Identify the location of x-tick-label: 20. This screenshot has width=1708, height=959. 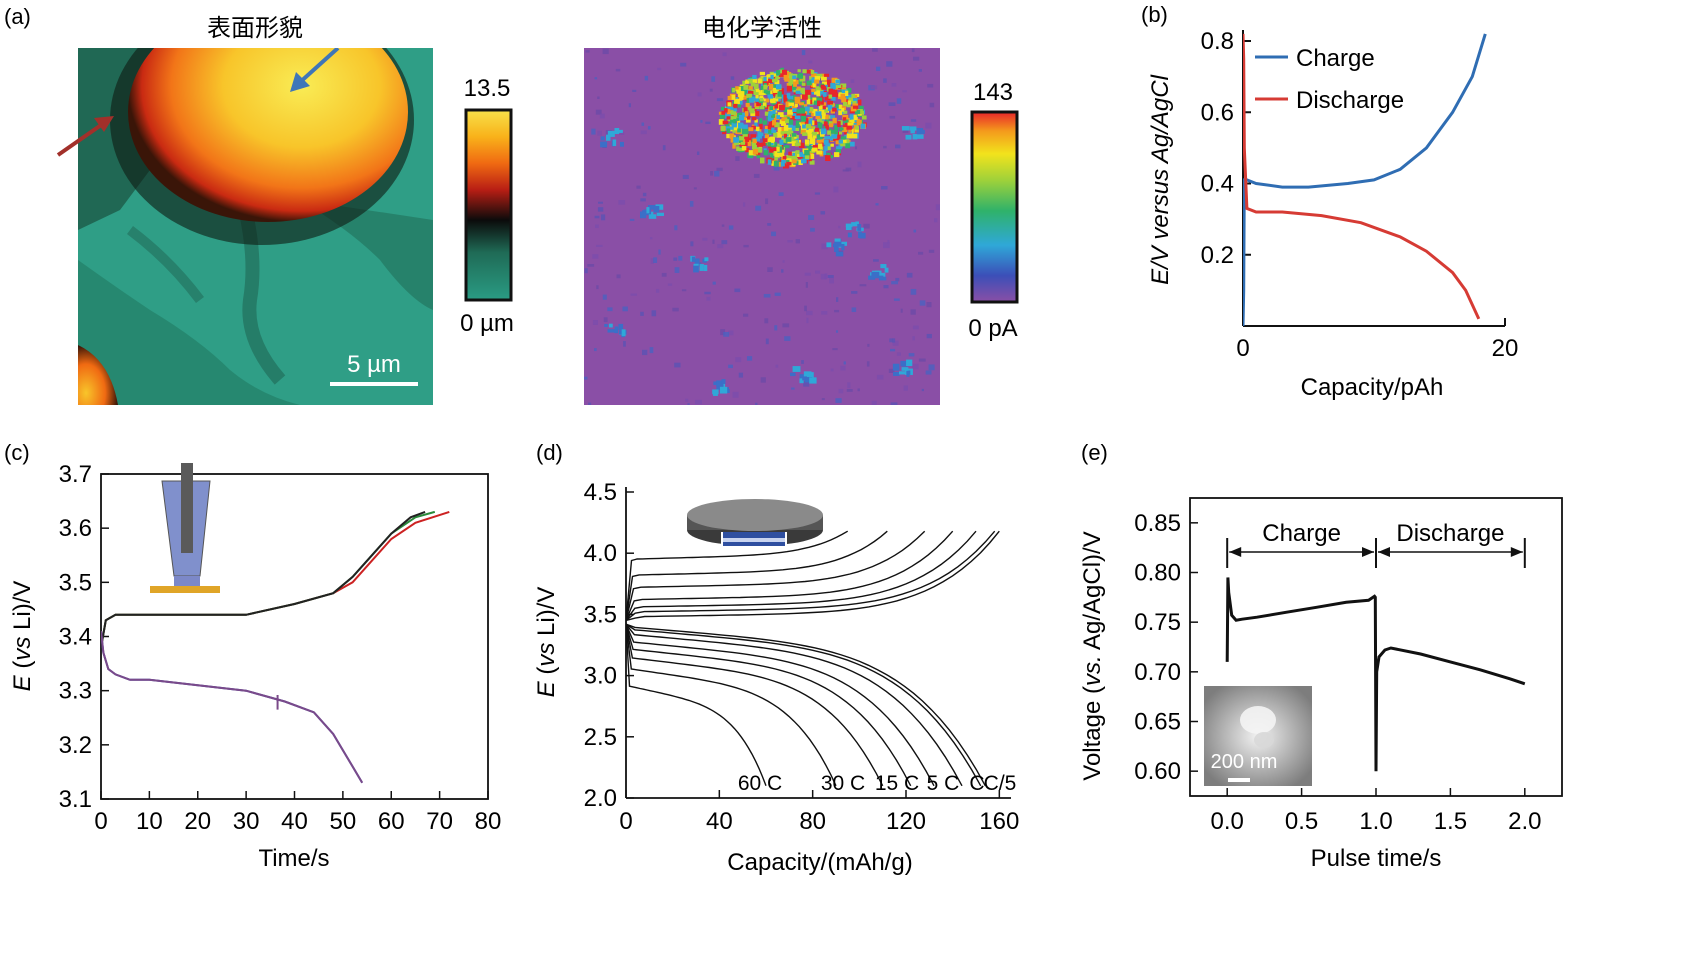
(197, 821).